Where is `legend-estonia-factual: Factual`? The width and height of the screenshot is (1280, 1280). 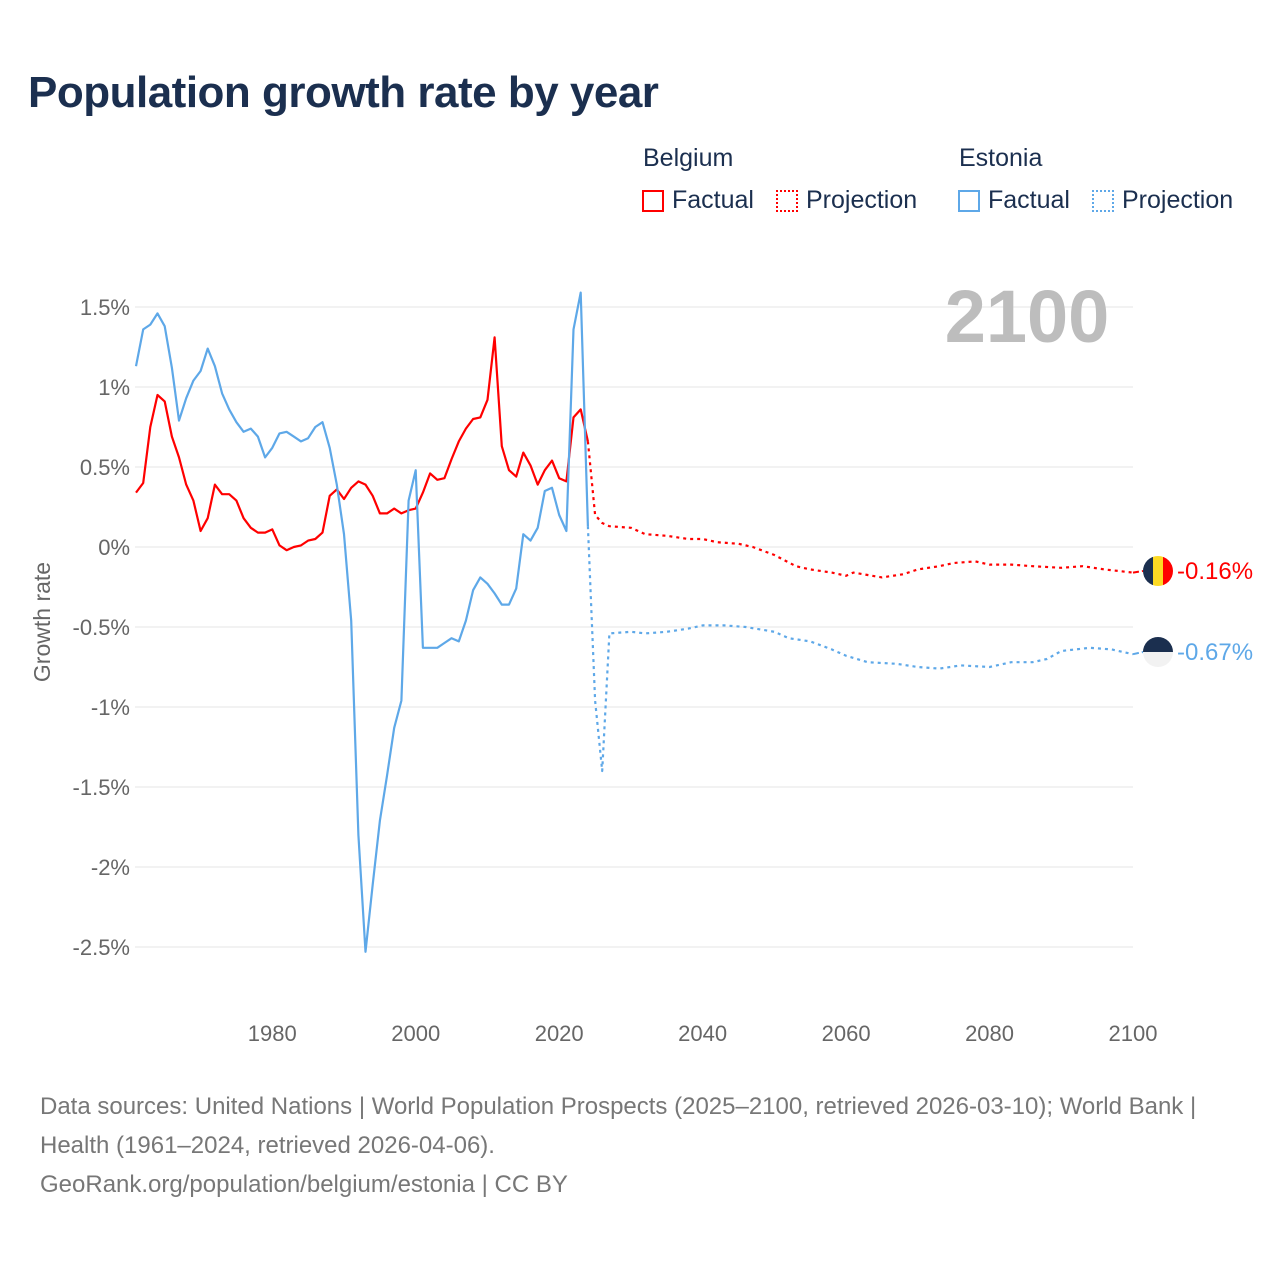 legend-estonia-factual: Factual is located at coordinates (1014, 200).